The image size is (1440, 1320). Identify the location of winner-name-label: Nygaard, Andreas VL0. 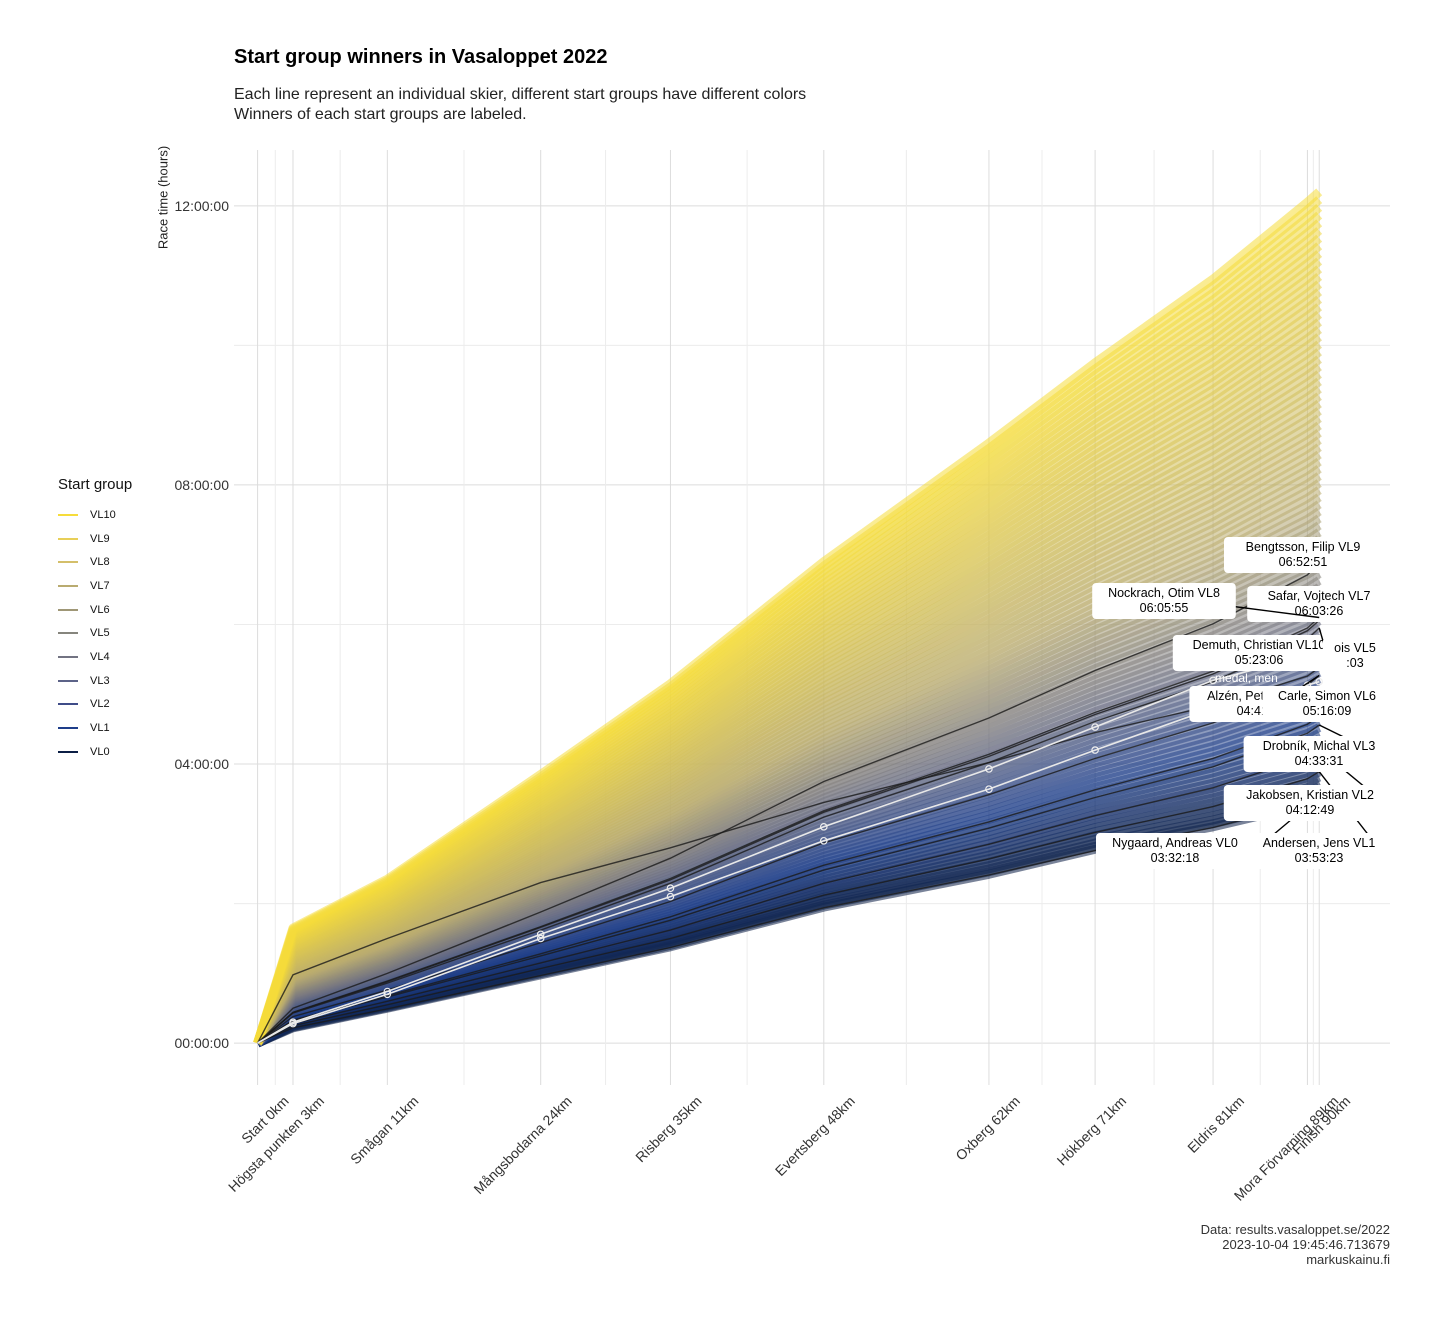
(1175, 843).